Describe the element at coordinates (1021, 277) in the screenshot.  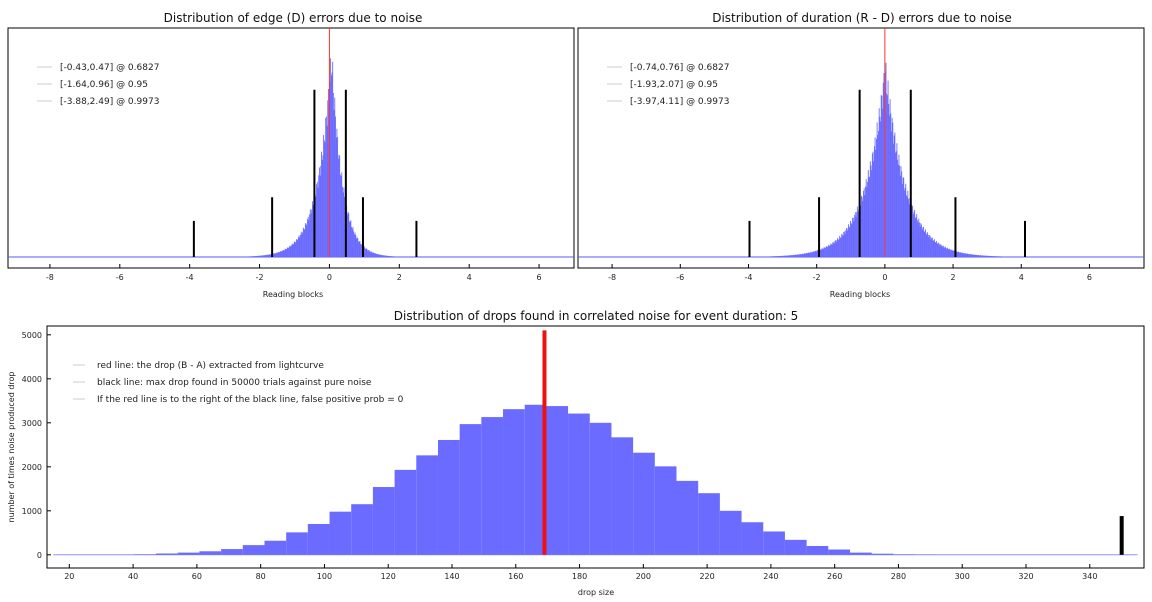
I see `x-tick-label: 4` at that location.